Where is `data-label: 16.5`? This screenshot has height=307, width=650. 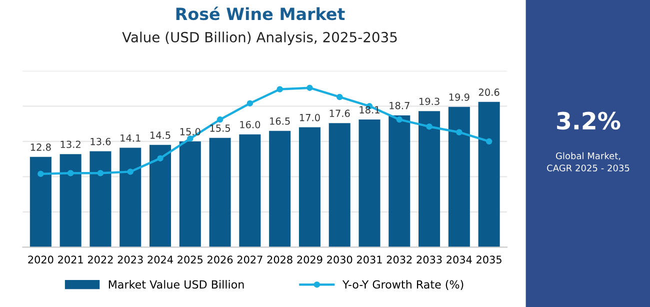 data-label: 16.5 is located at coordinates (280, 121).